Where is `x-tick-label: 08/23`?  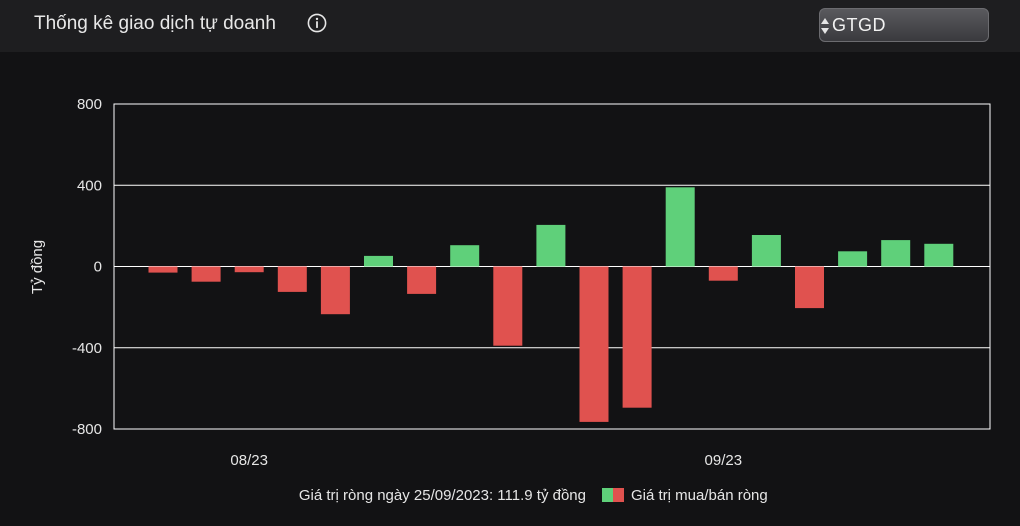 x-tick-label: 08/23 is located at coordinates (249, 460).